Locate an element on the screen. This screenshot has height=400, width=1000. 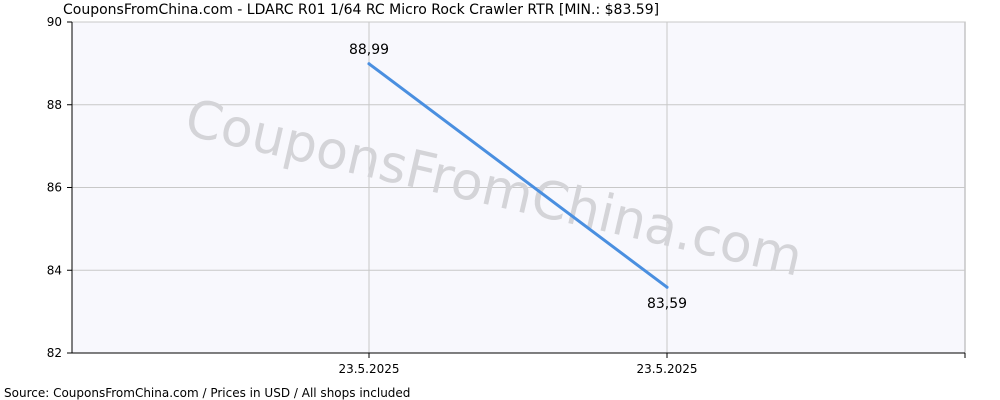
data-label: 88,99 is located at coordinates (369, 50).